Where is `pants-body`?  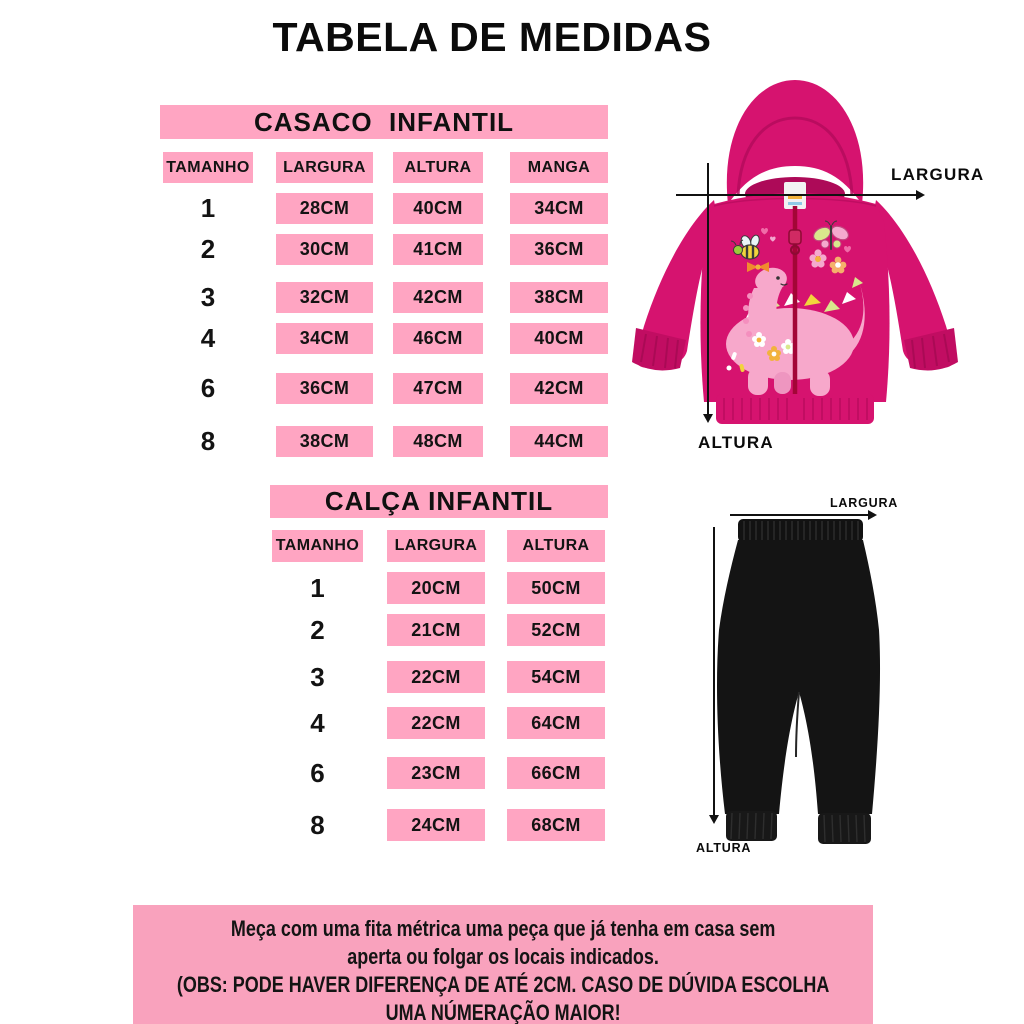
pants-body is located at coordinates (799, 677).